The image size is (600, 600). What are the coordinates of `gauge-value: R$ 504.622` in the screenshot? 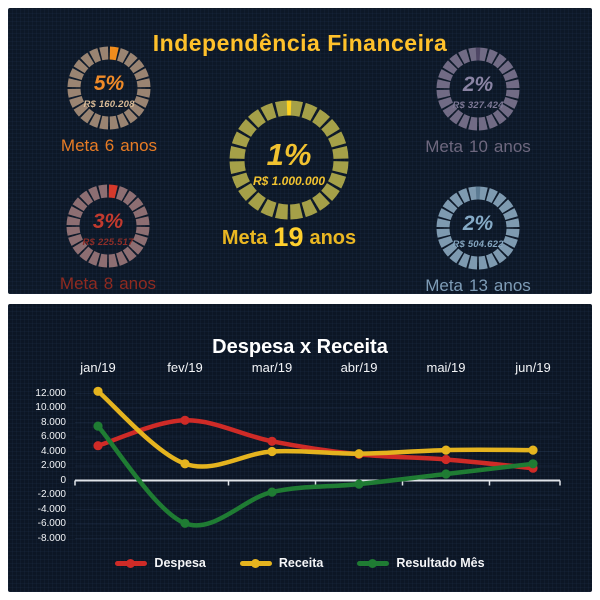 It's located at (478, 244).